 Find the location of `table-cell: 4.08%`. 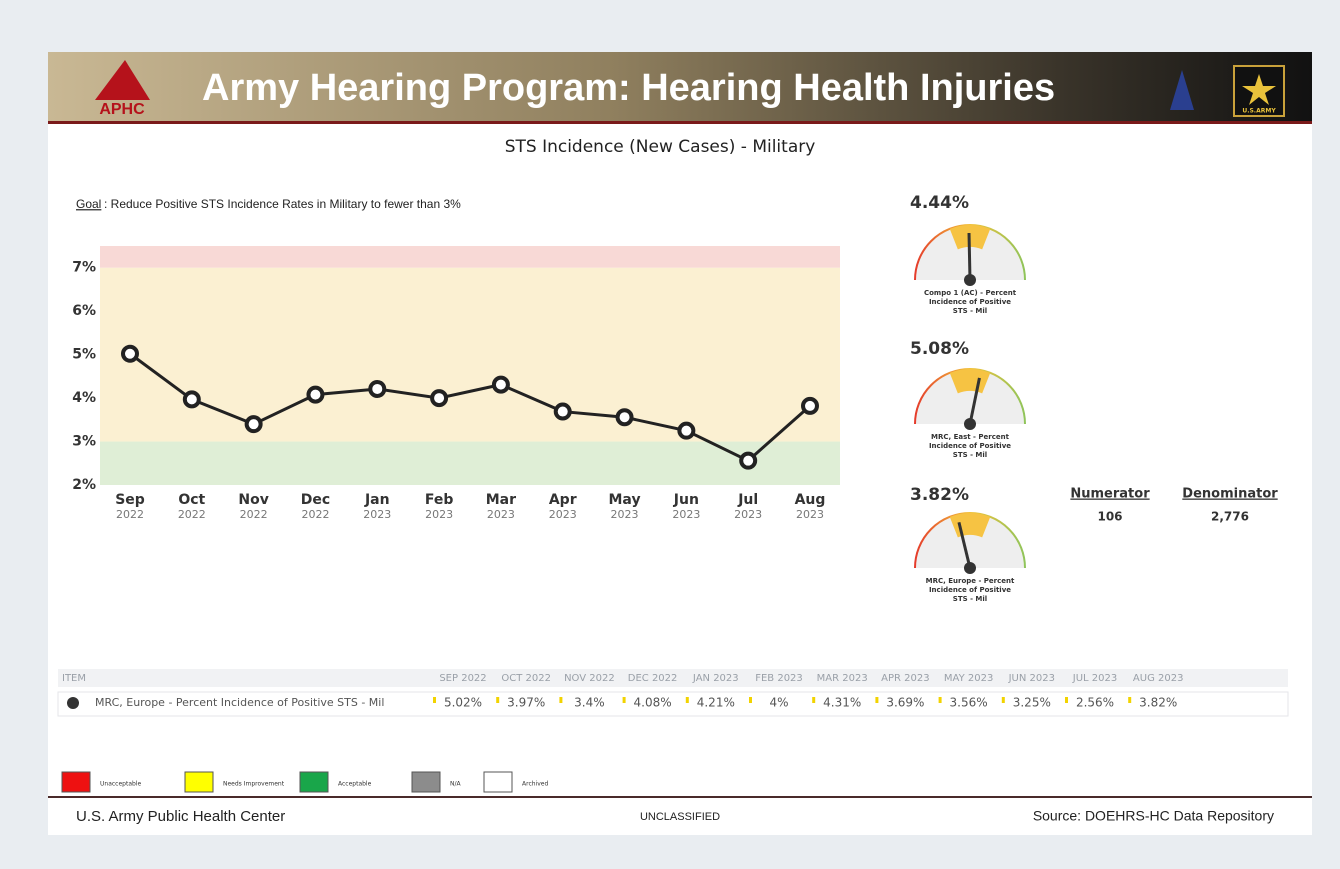

table-cell: 4.08% is located at coordinates (653, 703).